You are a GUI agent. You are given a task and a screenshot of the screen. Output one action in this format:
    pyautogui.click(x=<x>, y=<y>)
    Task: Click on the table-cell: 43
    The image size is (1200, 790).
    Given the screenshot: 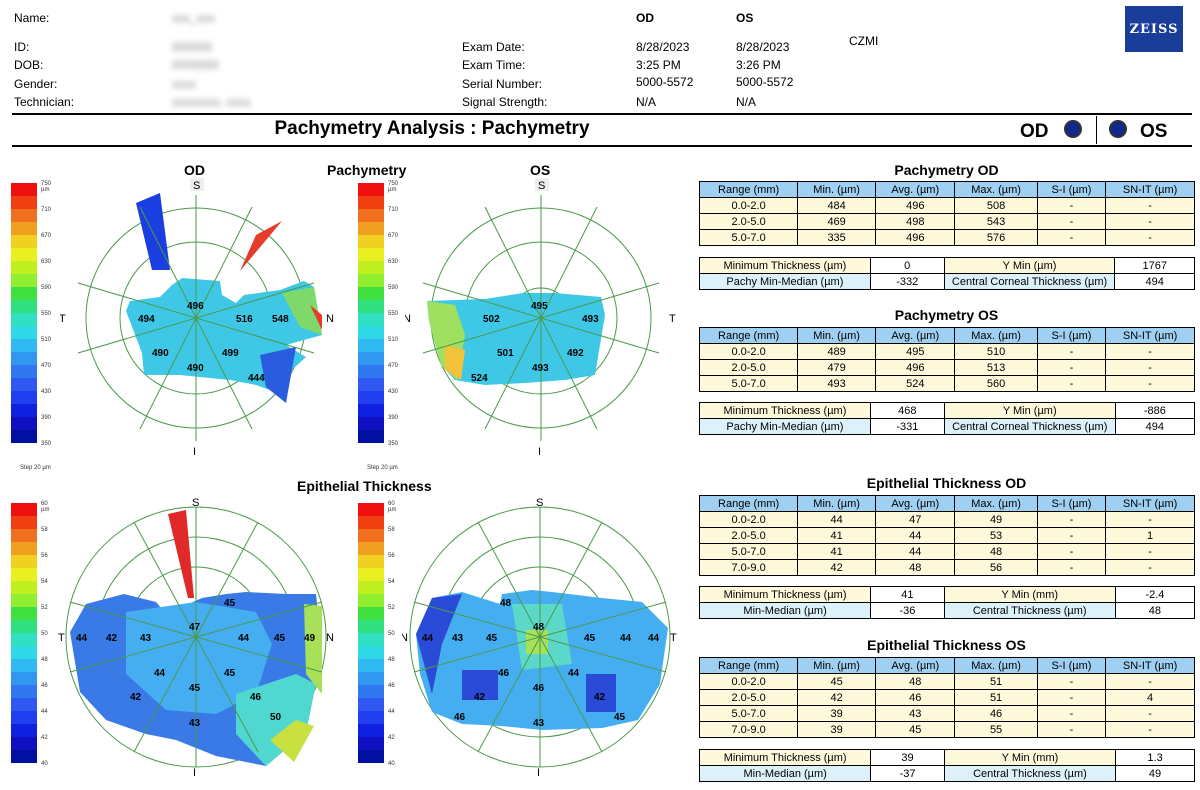 What is the action you would take?
    pyautogui.click(x=915, y=713)
    